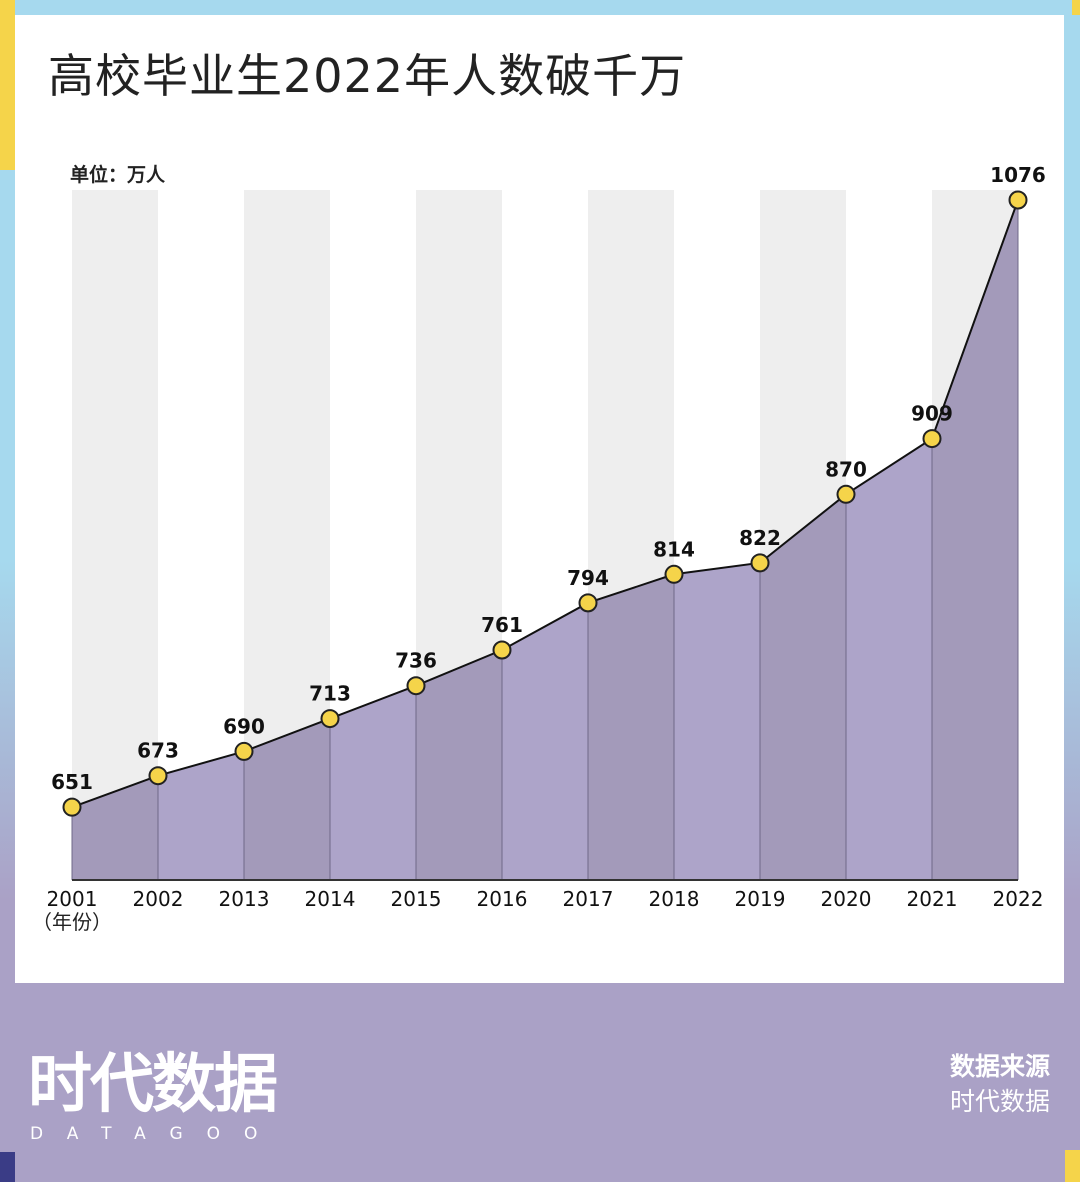 The width and height of the screenshot is (1080, 1182). Describe the element at coordinates (158, 751) in the screenshot. I see `data-label: 673` at that location.